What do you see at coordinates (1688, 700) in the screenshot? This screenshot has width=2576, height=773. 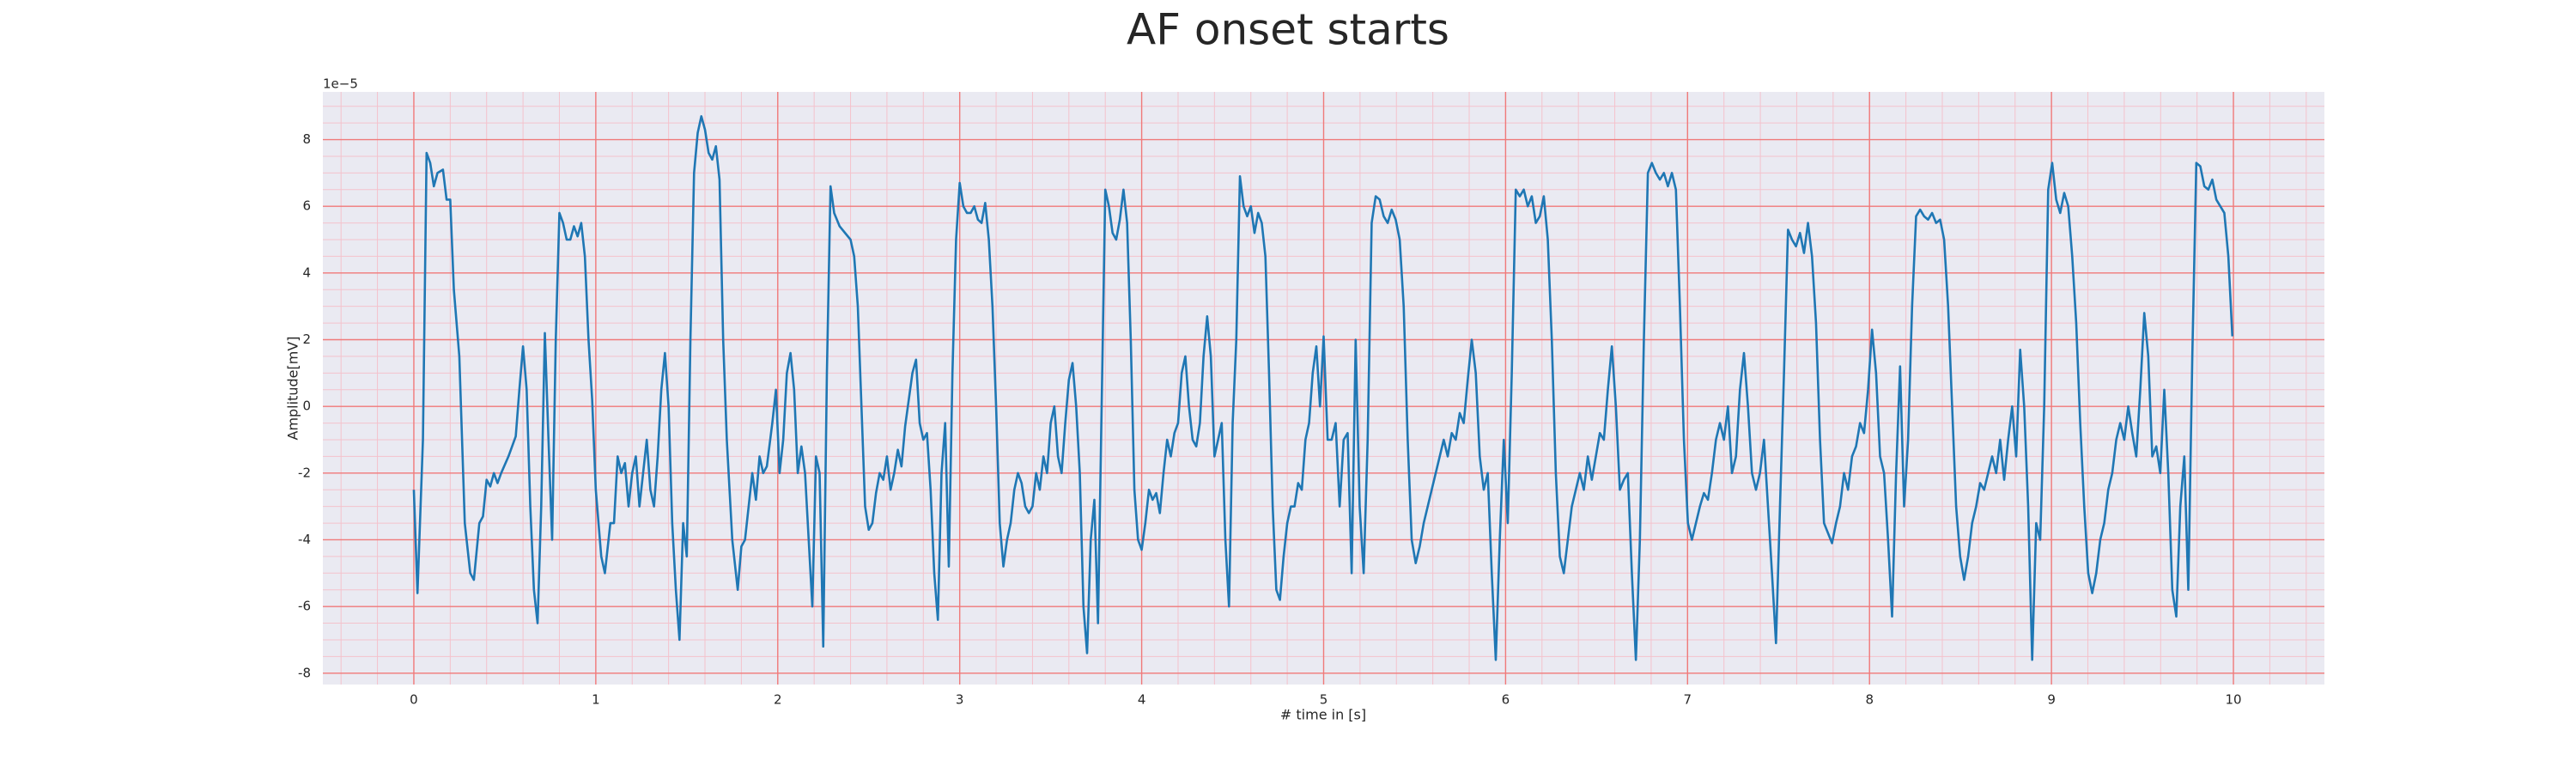 I see `x-tick-label: 7` at bounding box center [1688, 700].